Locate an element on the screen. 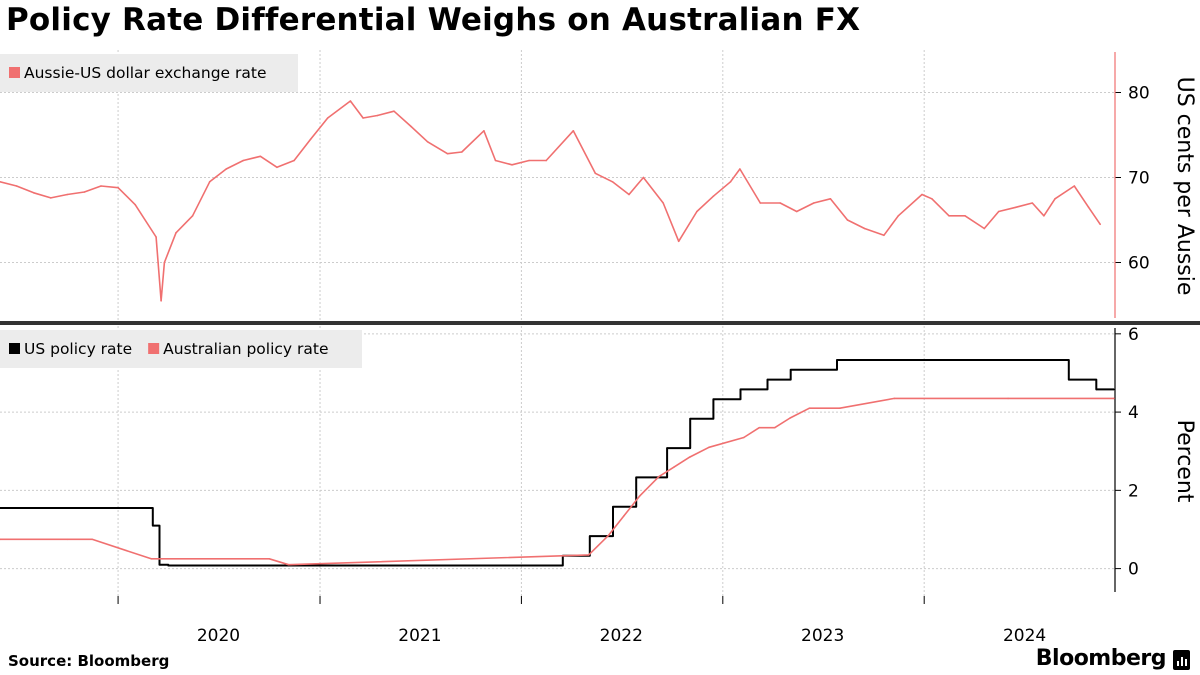 The width and height of the screenshot is (1200, 675). y-tick-label: 70 is located at coordinates (1139, 179).